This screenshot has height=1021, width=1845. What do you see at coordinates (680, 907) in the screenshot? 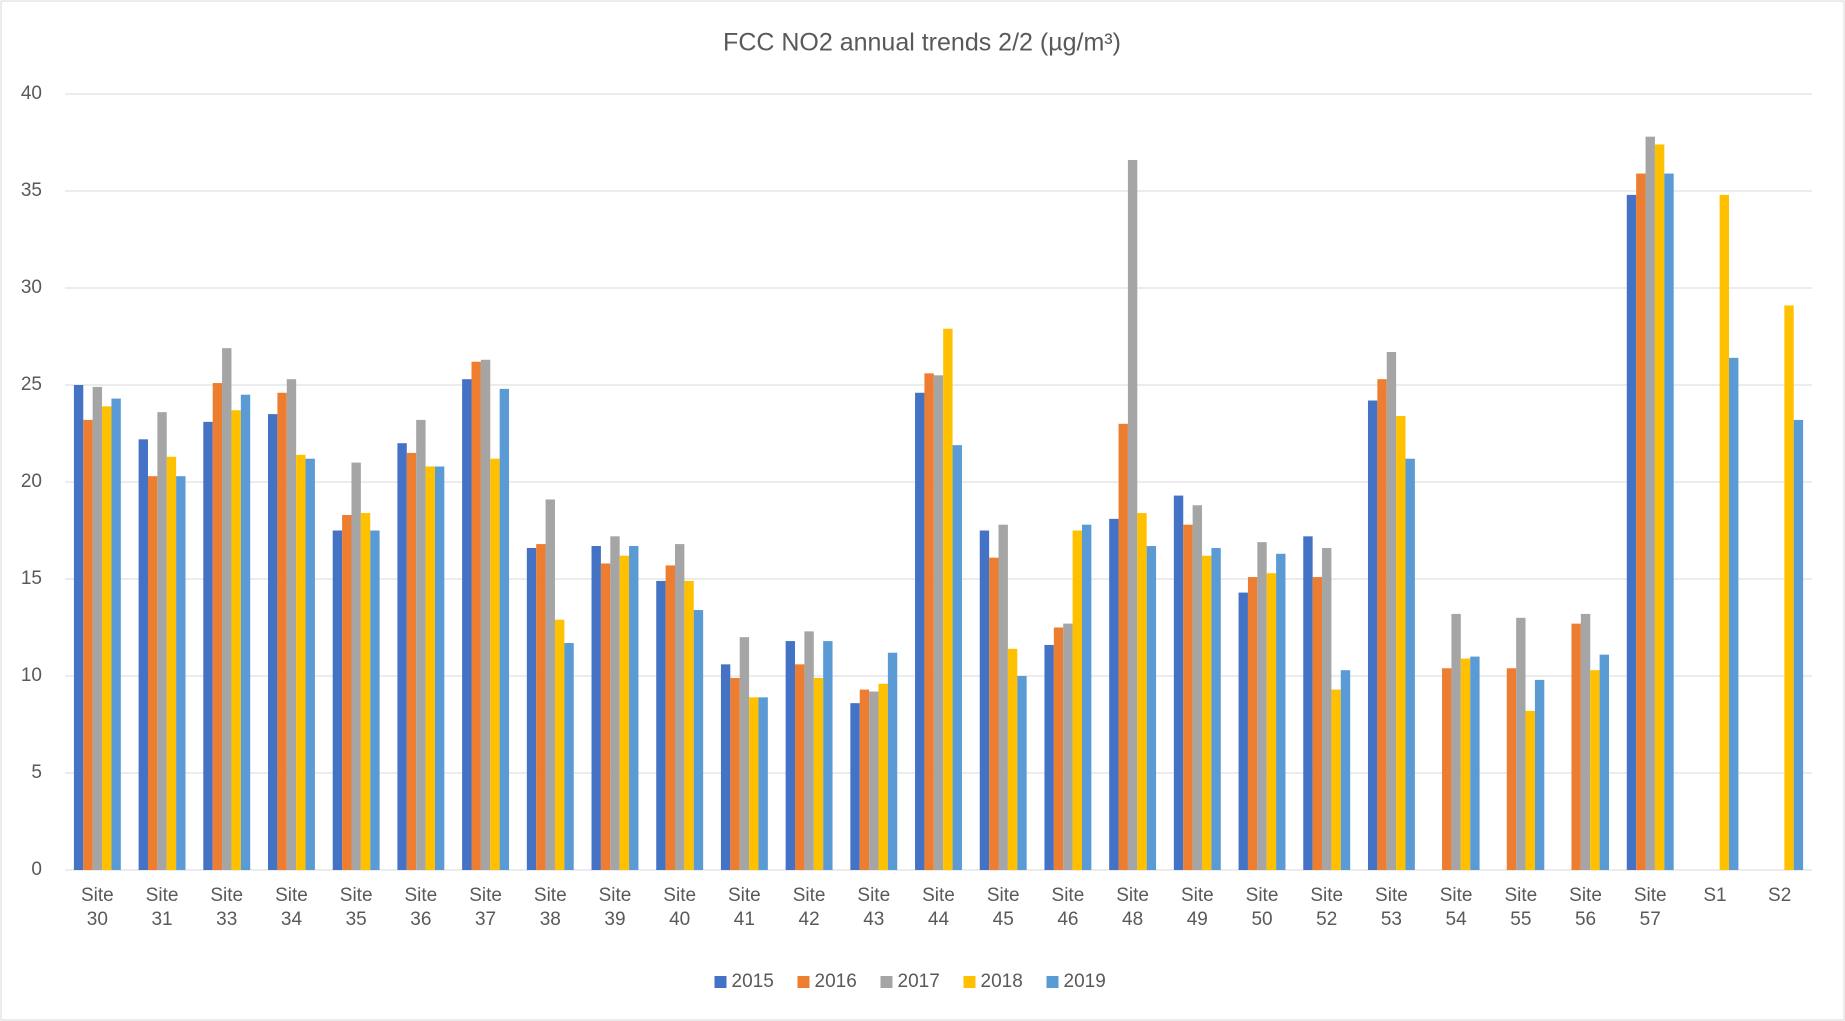
I see `x-tick-label: Site 40` at bounding box center [680, 907].